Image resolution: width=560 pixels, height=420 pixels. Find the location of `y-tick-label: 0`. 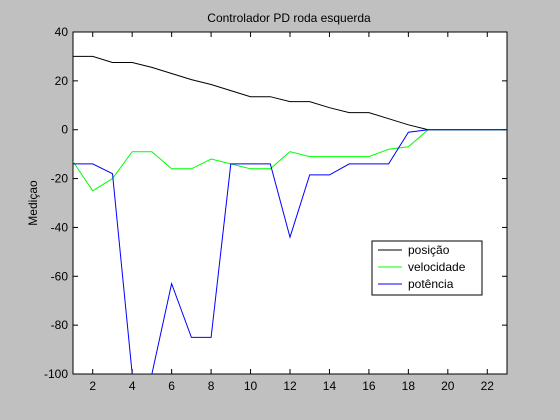

y-tick-label: 0 is located at coordinates (64, 130).